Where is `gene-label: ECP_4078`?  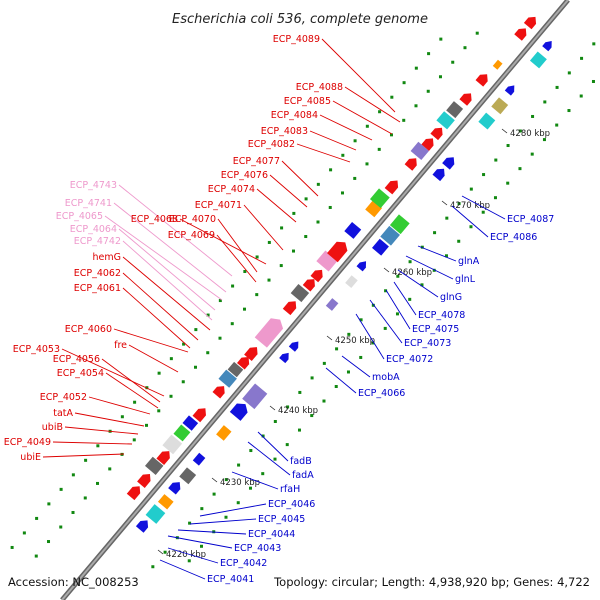
gene-label: ECP_4078 is located at coordinates (441, 315).